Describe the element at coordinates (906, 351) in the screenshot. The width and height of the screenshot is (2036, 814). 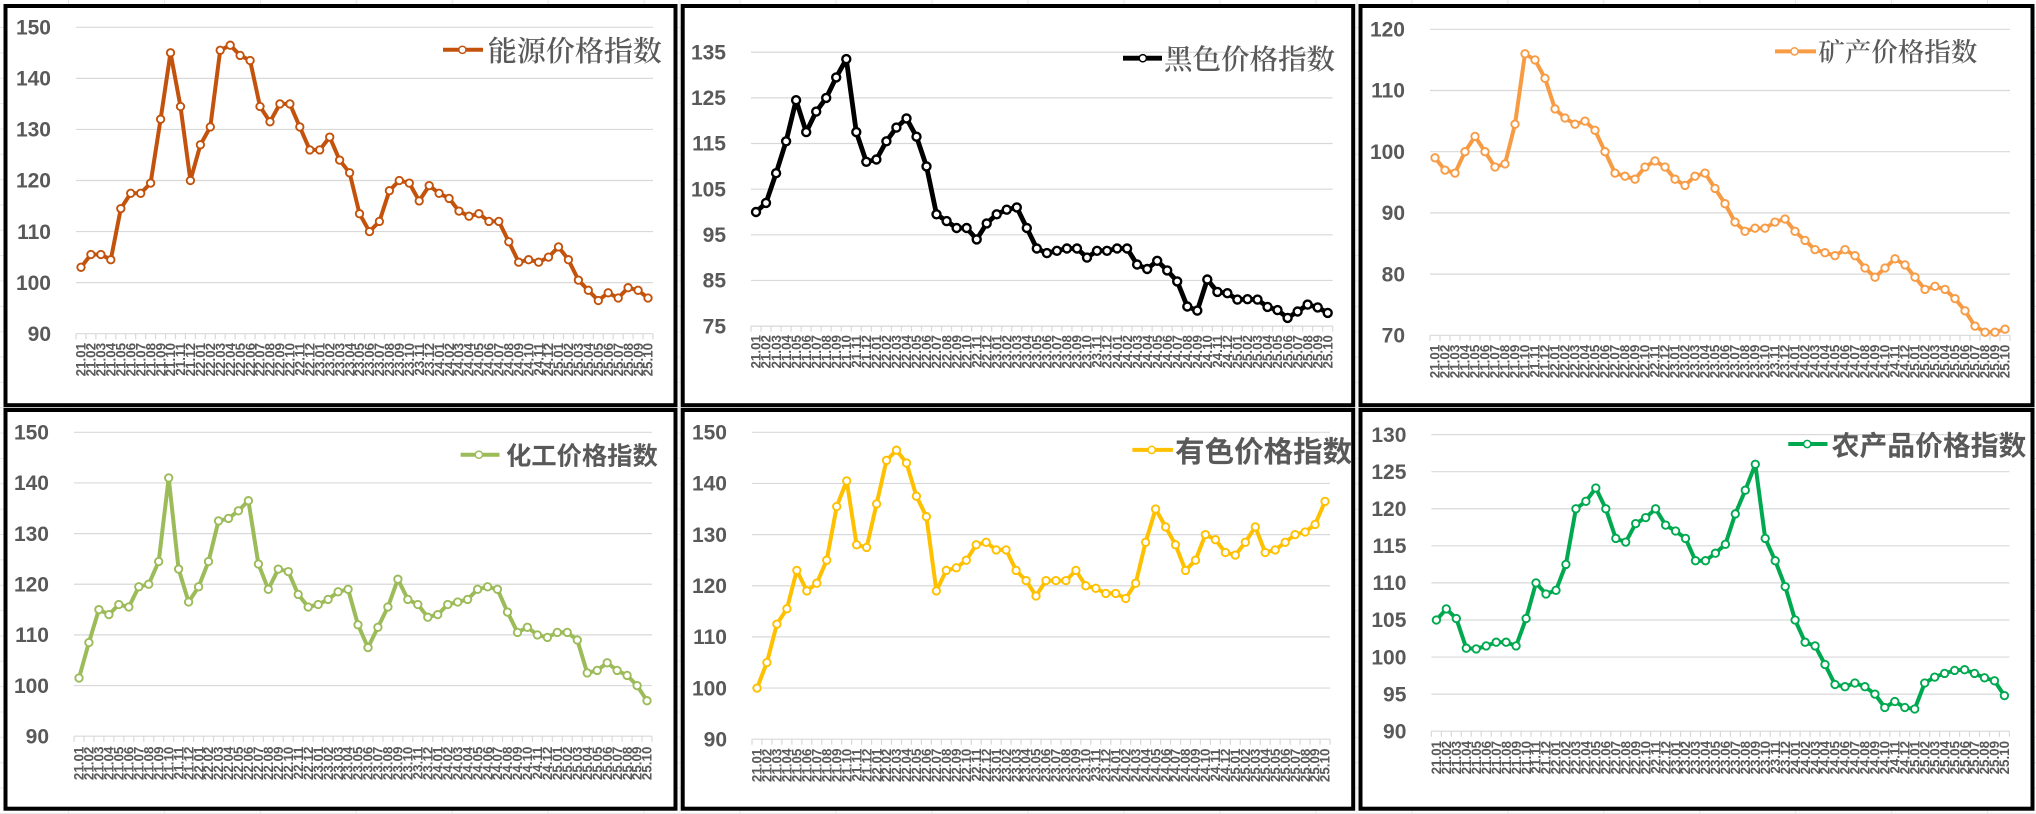
I see `svg-text: 22.04` at that location.